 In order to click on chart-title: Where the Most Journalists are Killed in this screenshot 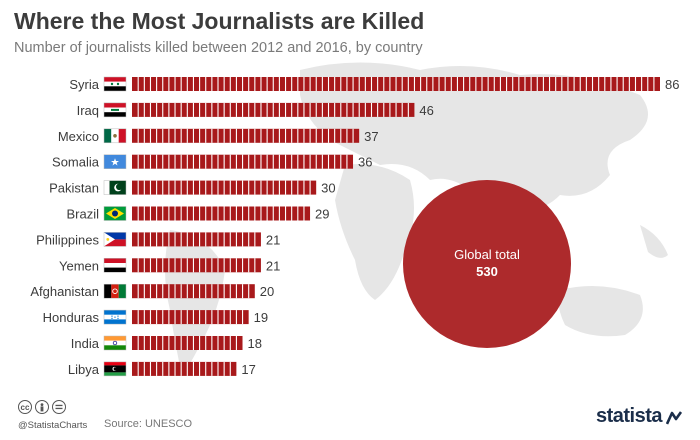, I will do `click(219, 21)`.